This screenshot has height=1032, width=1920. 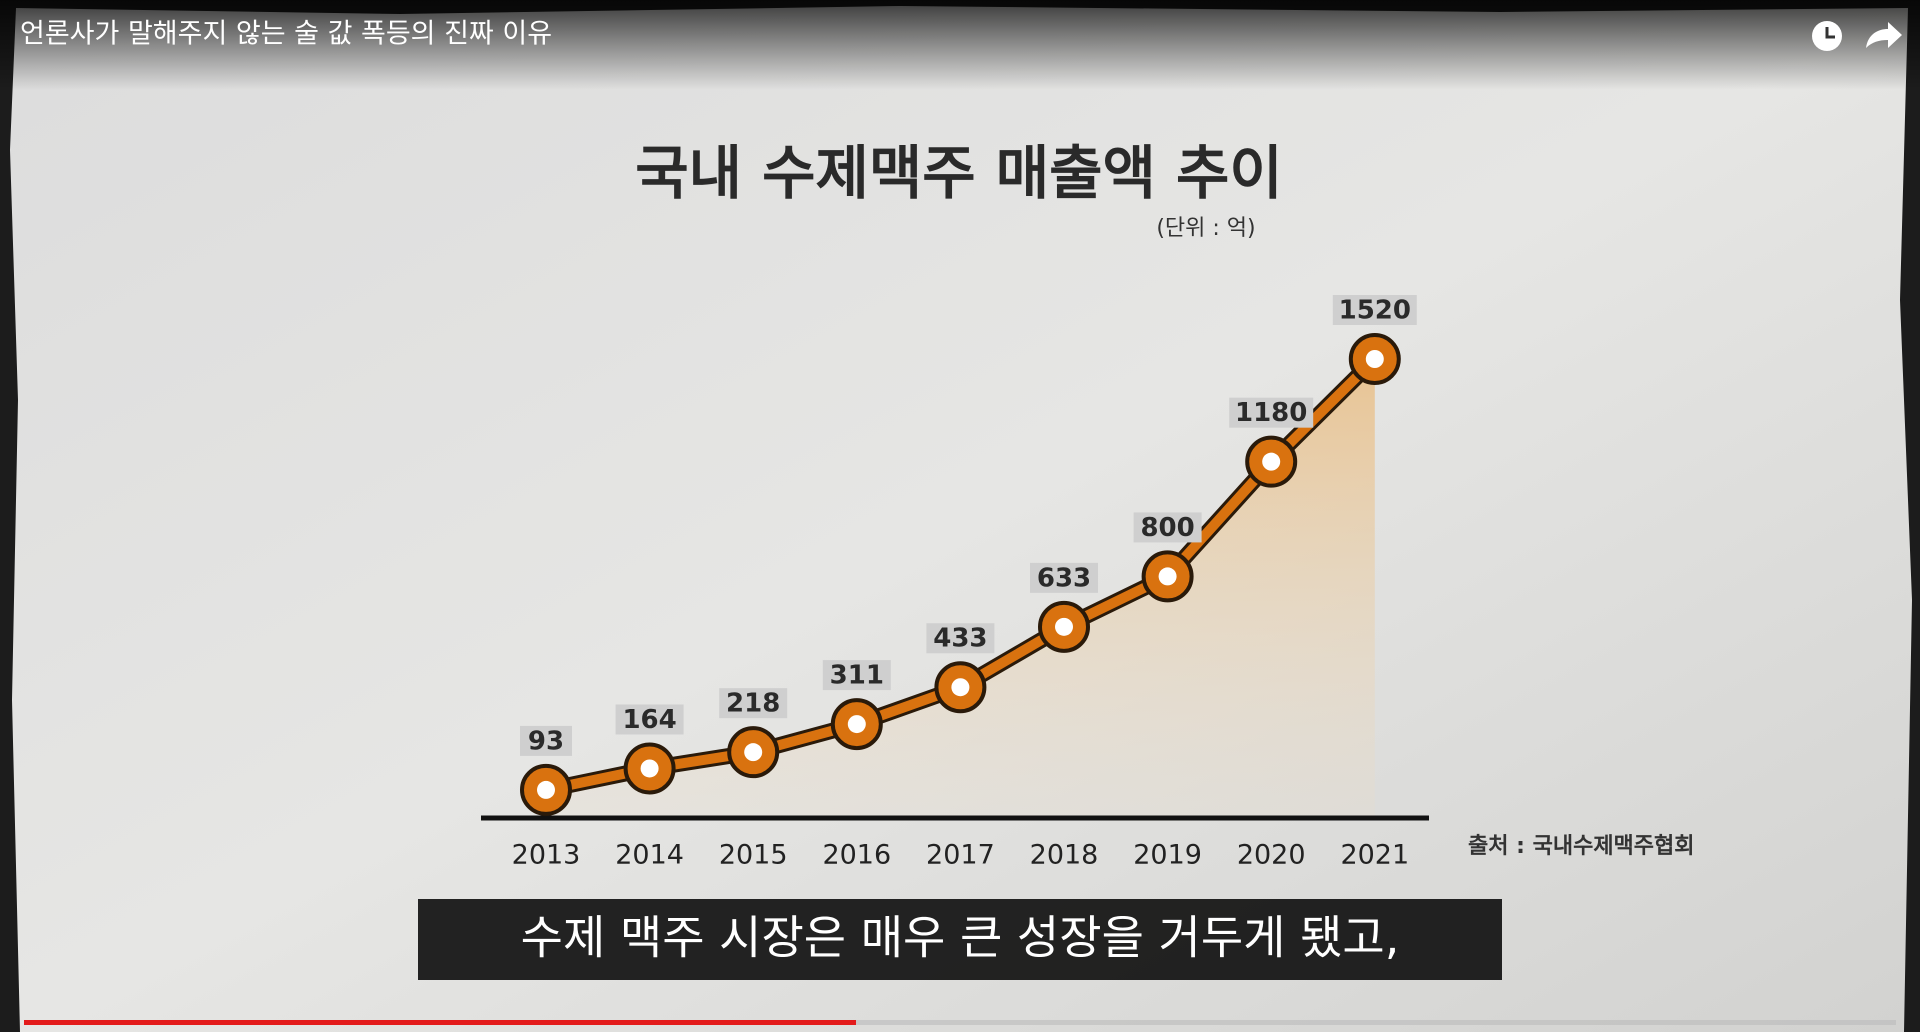 I want to click on caption: 수제 맥주 시장은 매우 큰 성장을 거두게 됐고,, so click(x=960, y=938).